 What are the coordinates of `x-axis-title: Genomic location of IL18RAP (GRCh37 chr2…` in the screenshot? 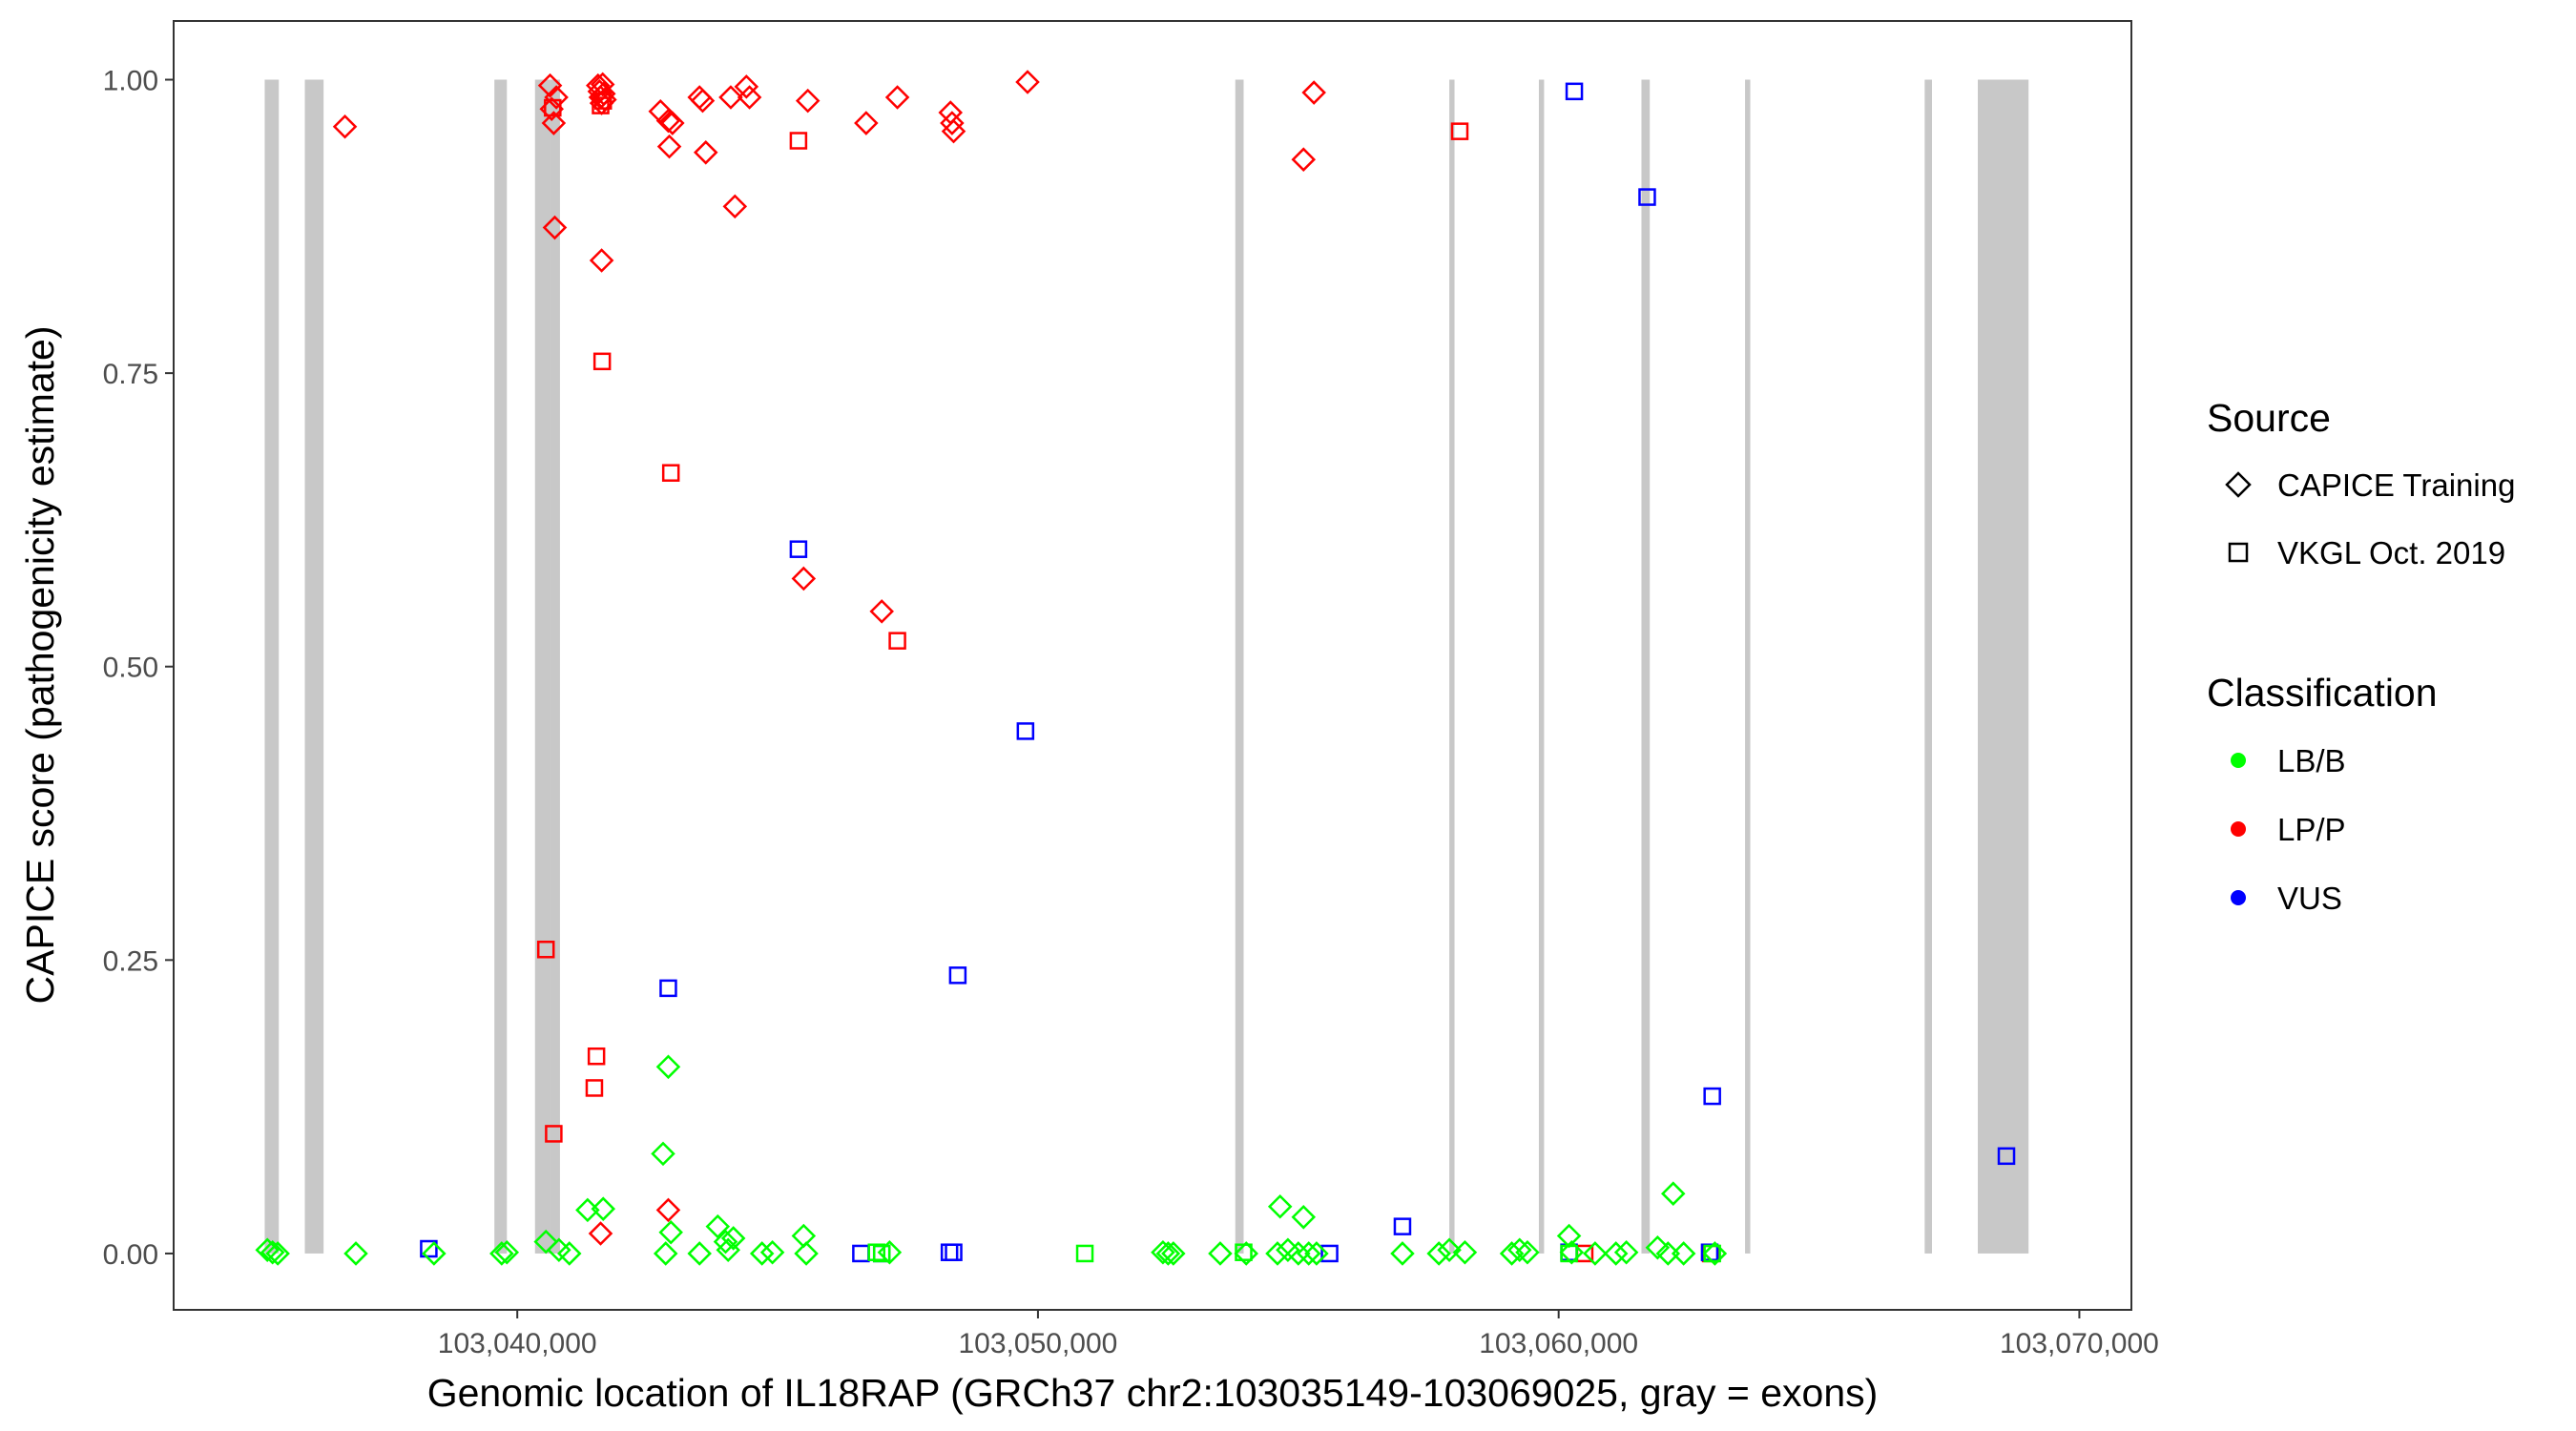 It's located at (1153, 1393).